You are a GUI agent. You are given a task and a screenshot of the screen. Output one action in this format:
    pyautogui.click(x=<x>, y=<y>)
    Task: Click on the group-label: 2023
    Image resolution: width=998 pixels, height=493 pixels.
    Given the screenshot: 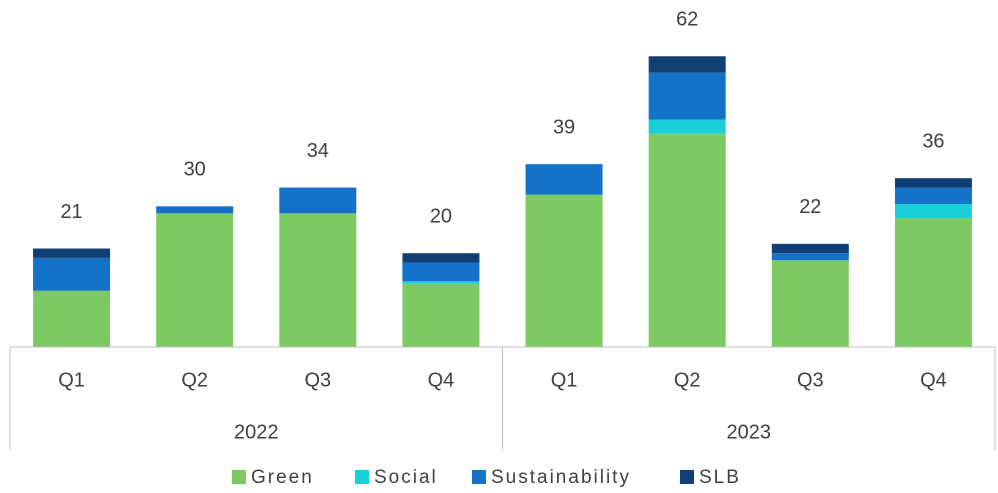 What is the action you would take?
    pyautogui.click(x=749, y=432)
    